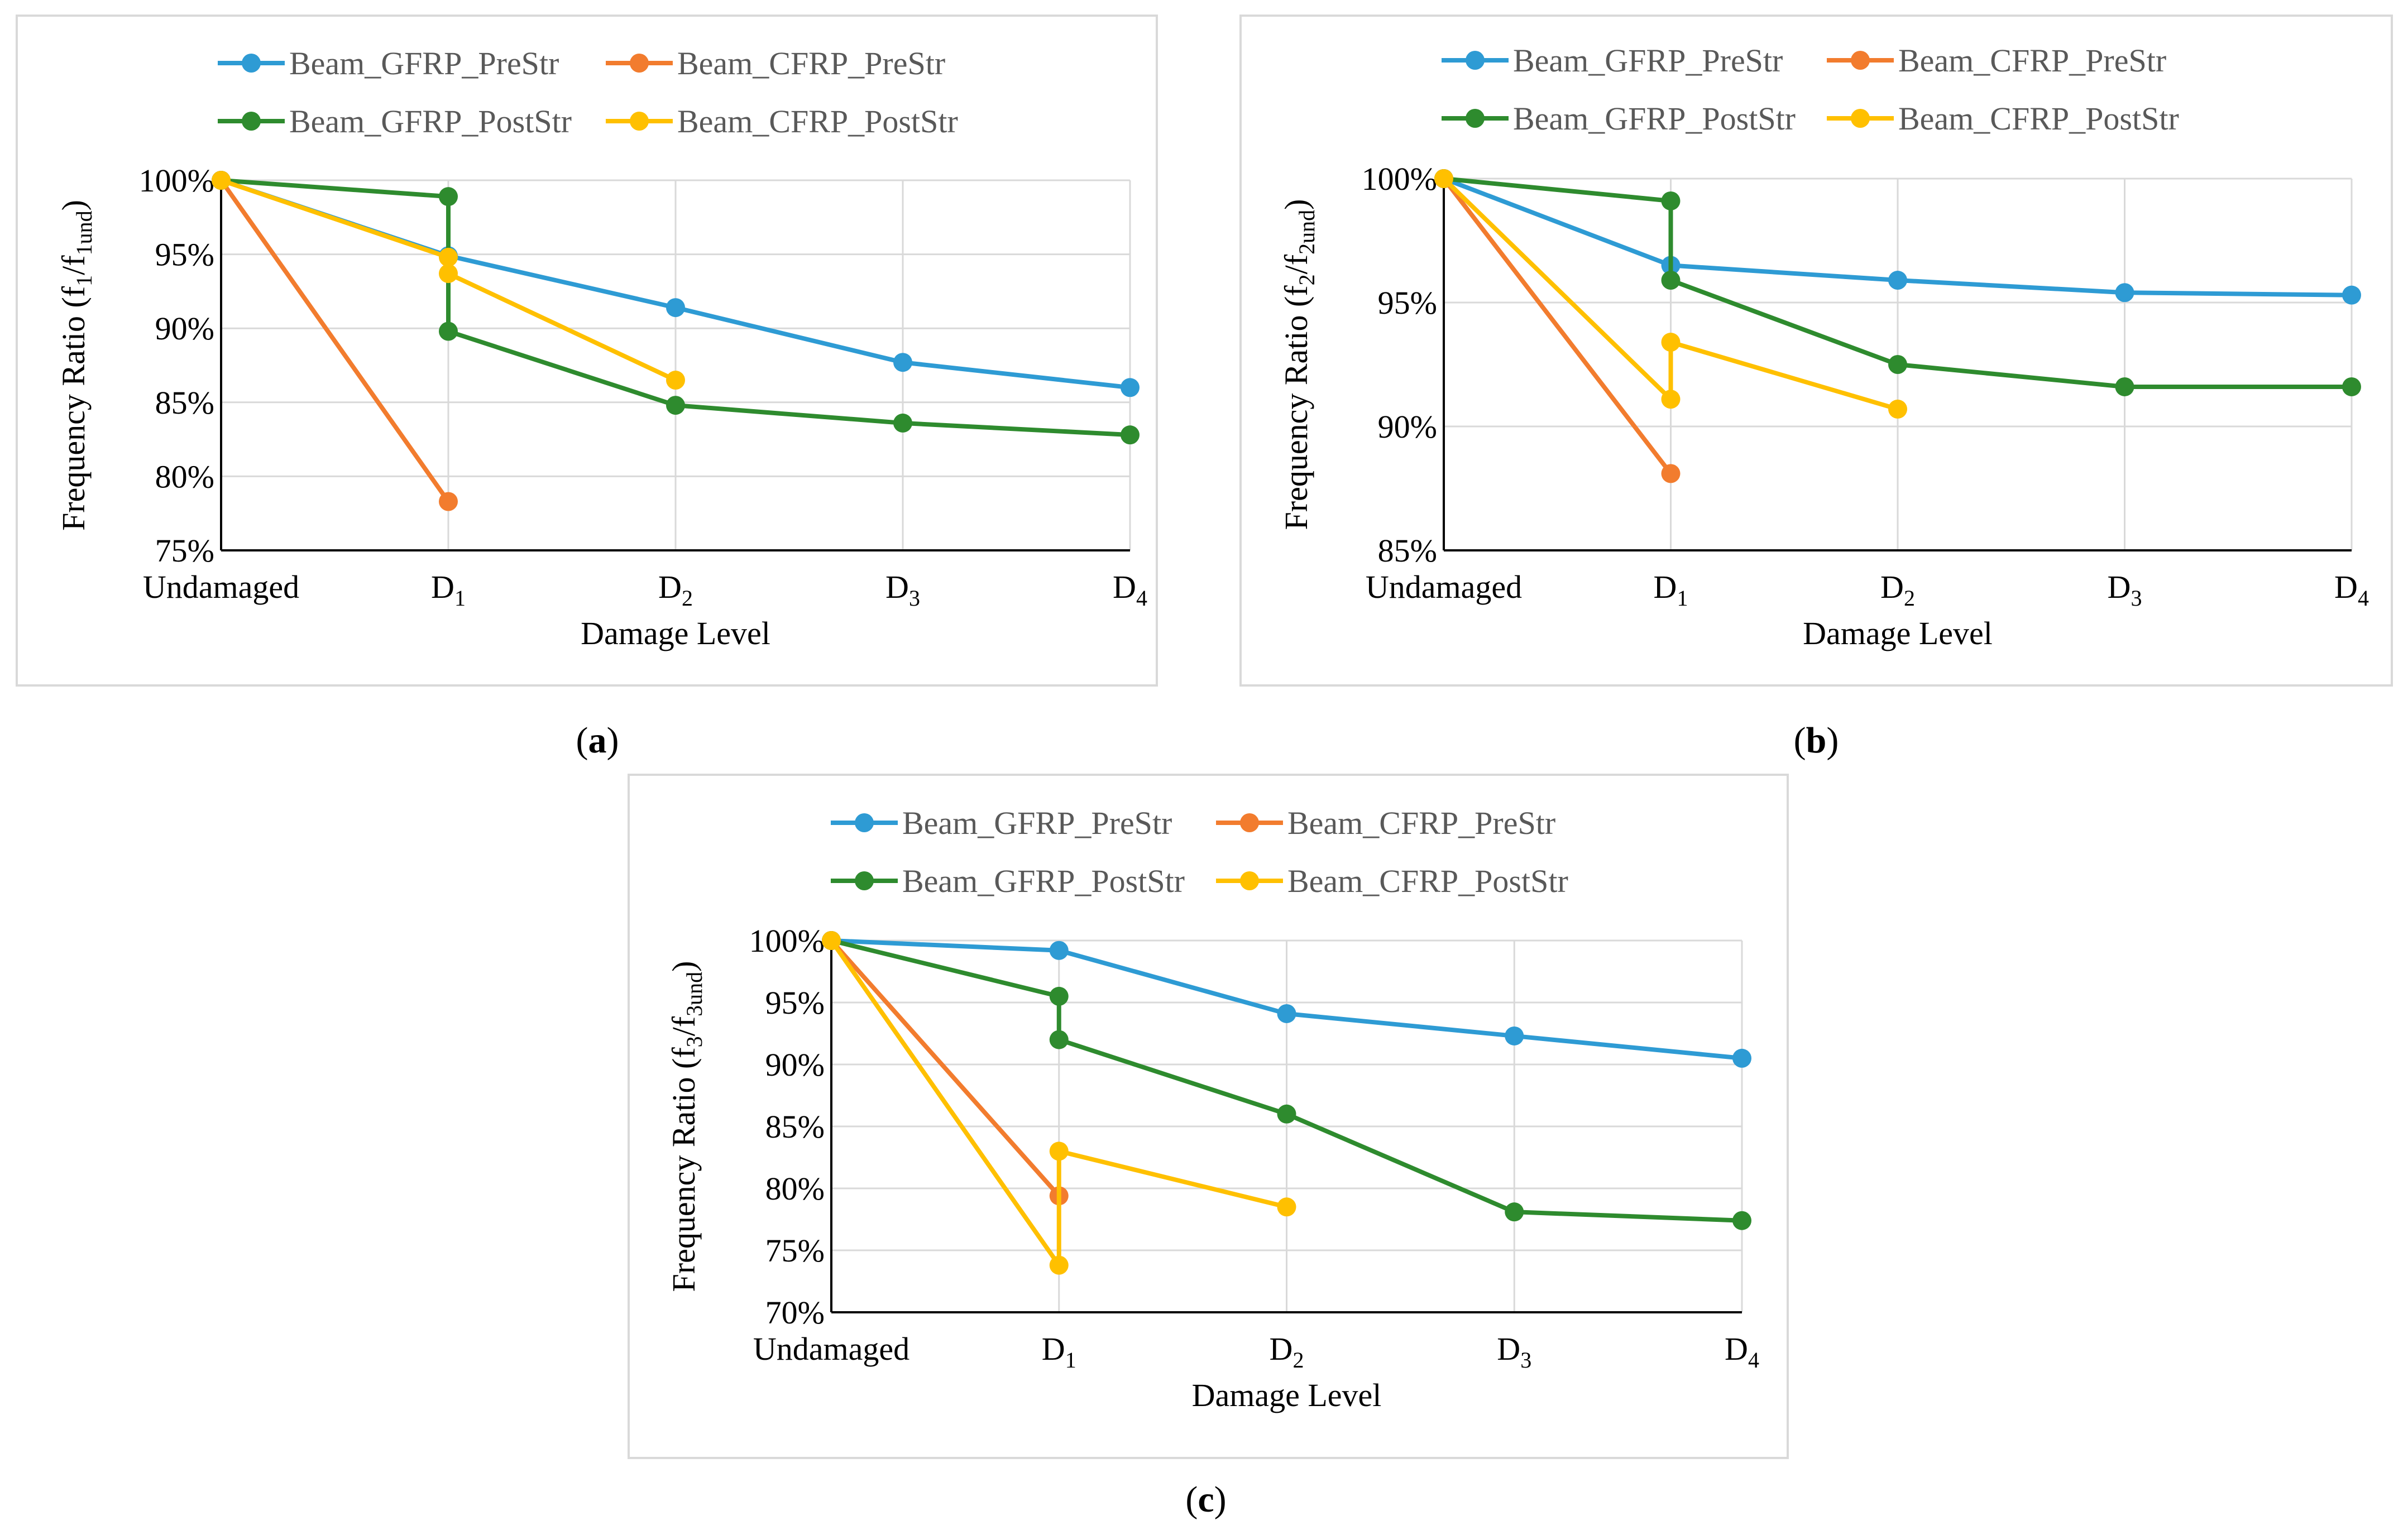 Image resolution: width=2408 pixels, height=1535 pixels. What do you see at coordinates (597, 740) in the screenshot?
I see `caption-a: (a)` at bounding box center [597, 740].